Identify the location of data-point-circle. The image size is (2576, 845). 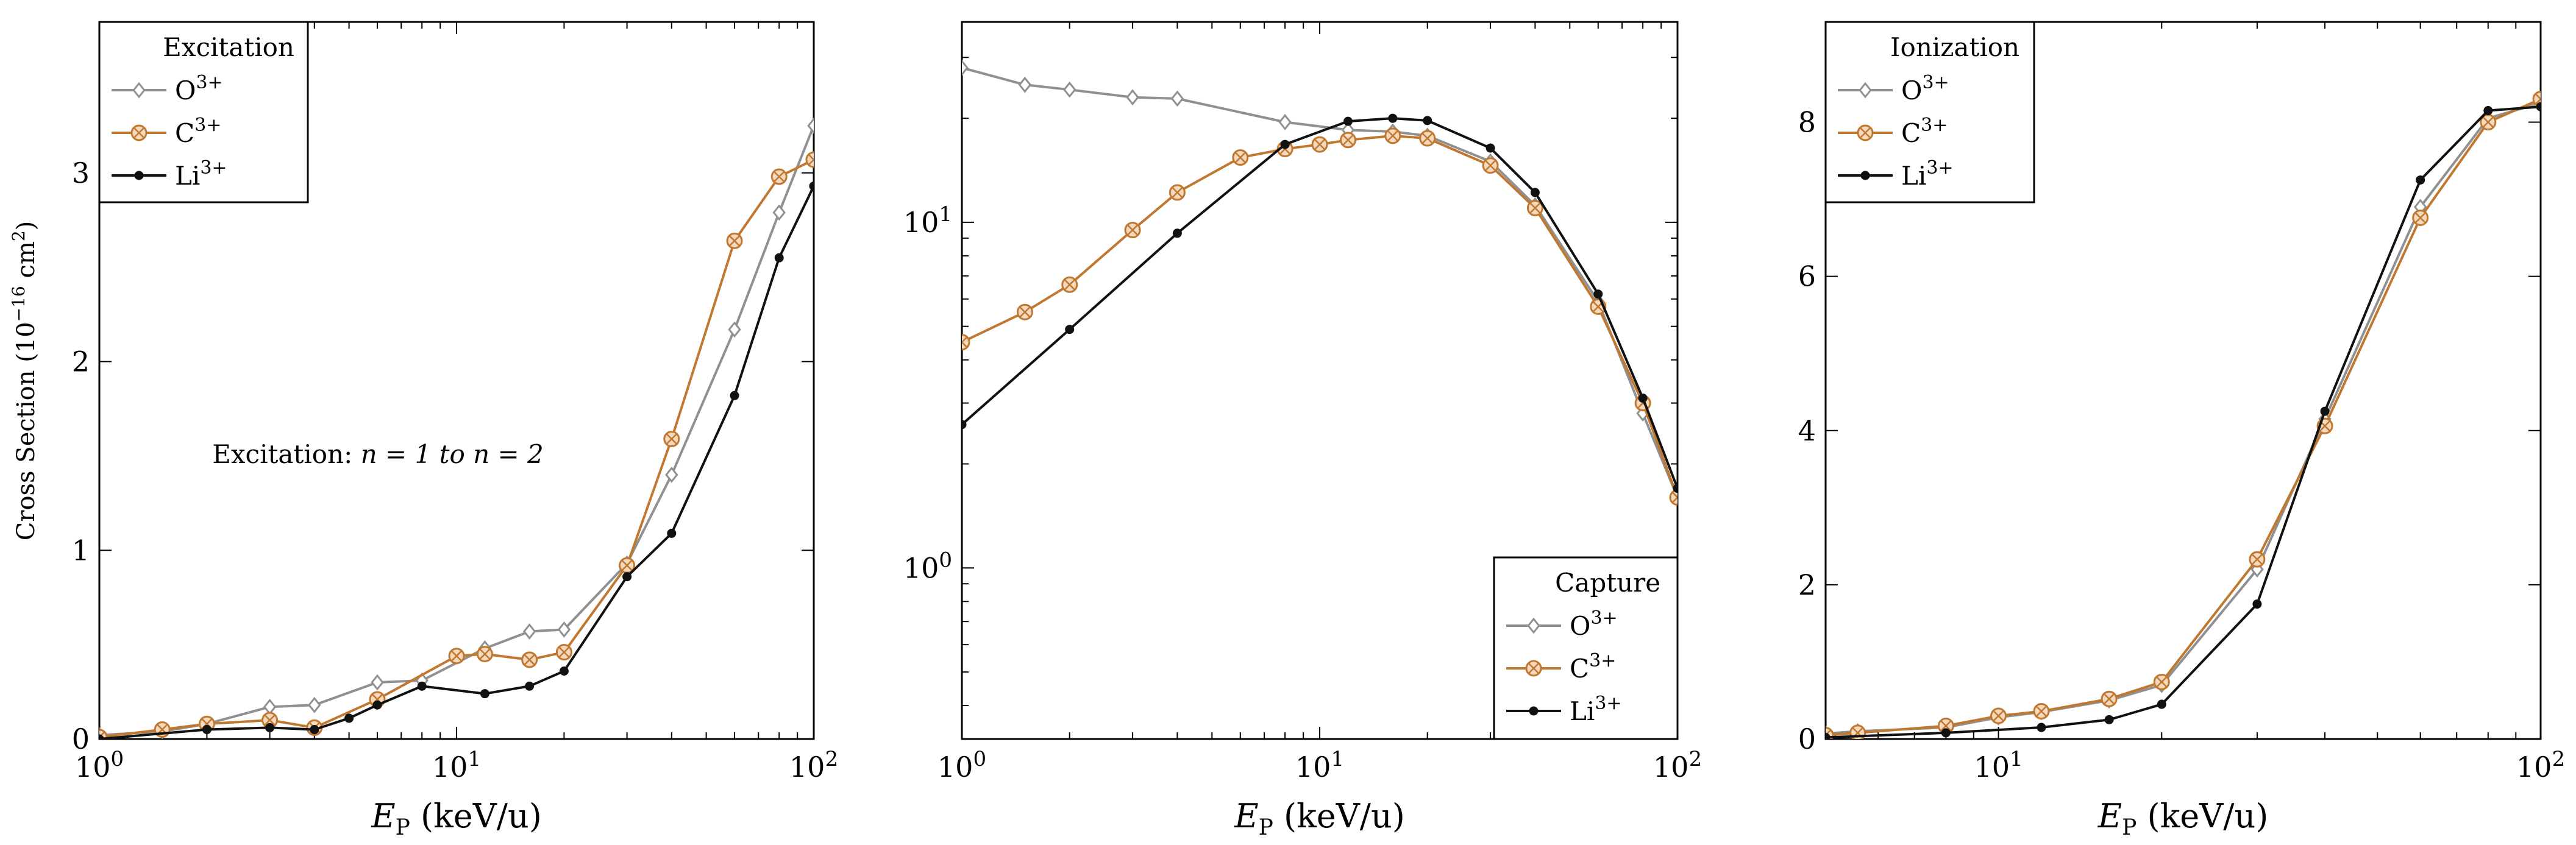
(1673, 498).